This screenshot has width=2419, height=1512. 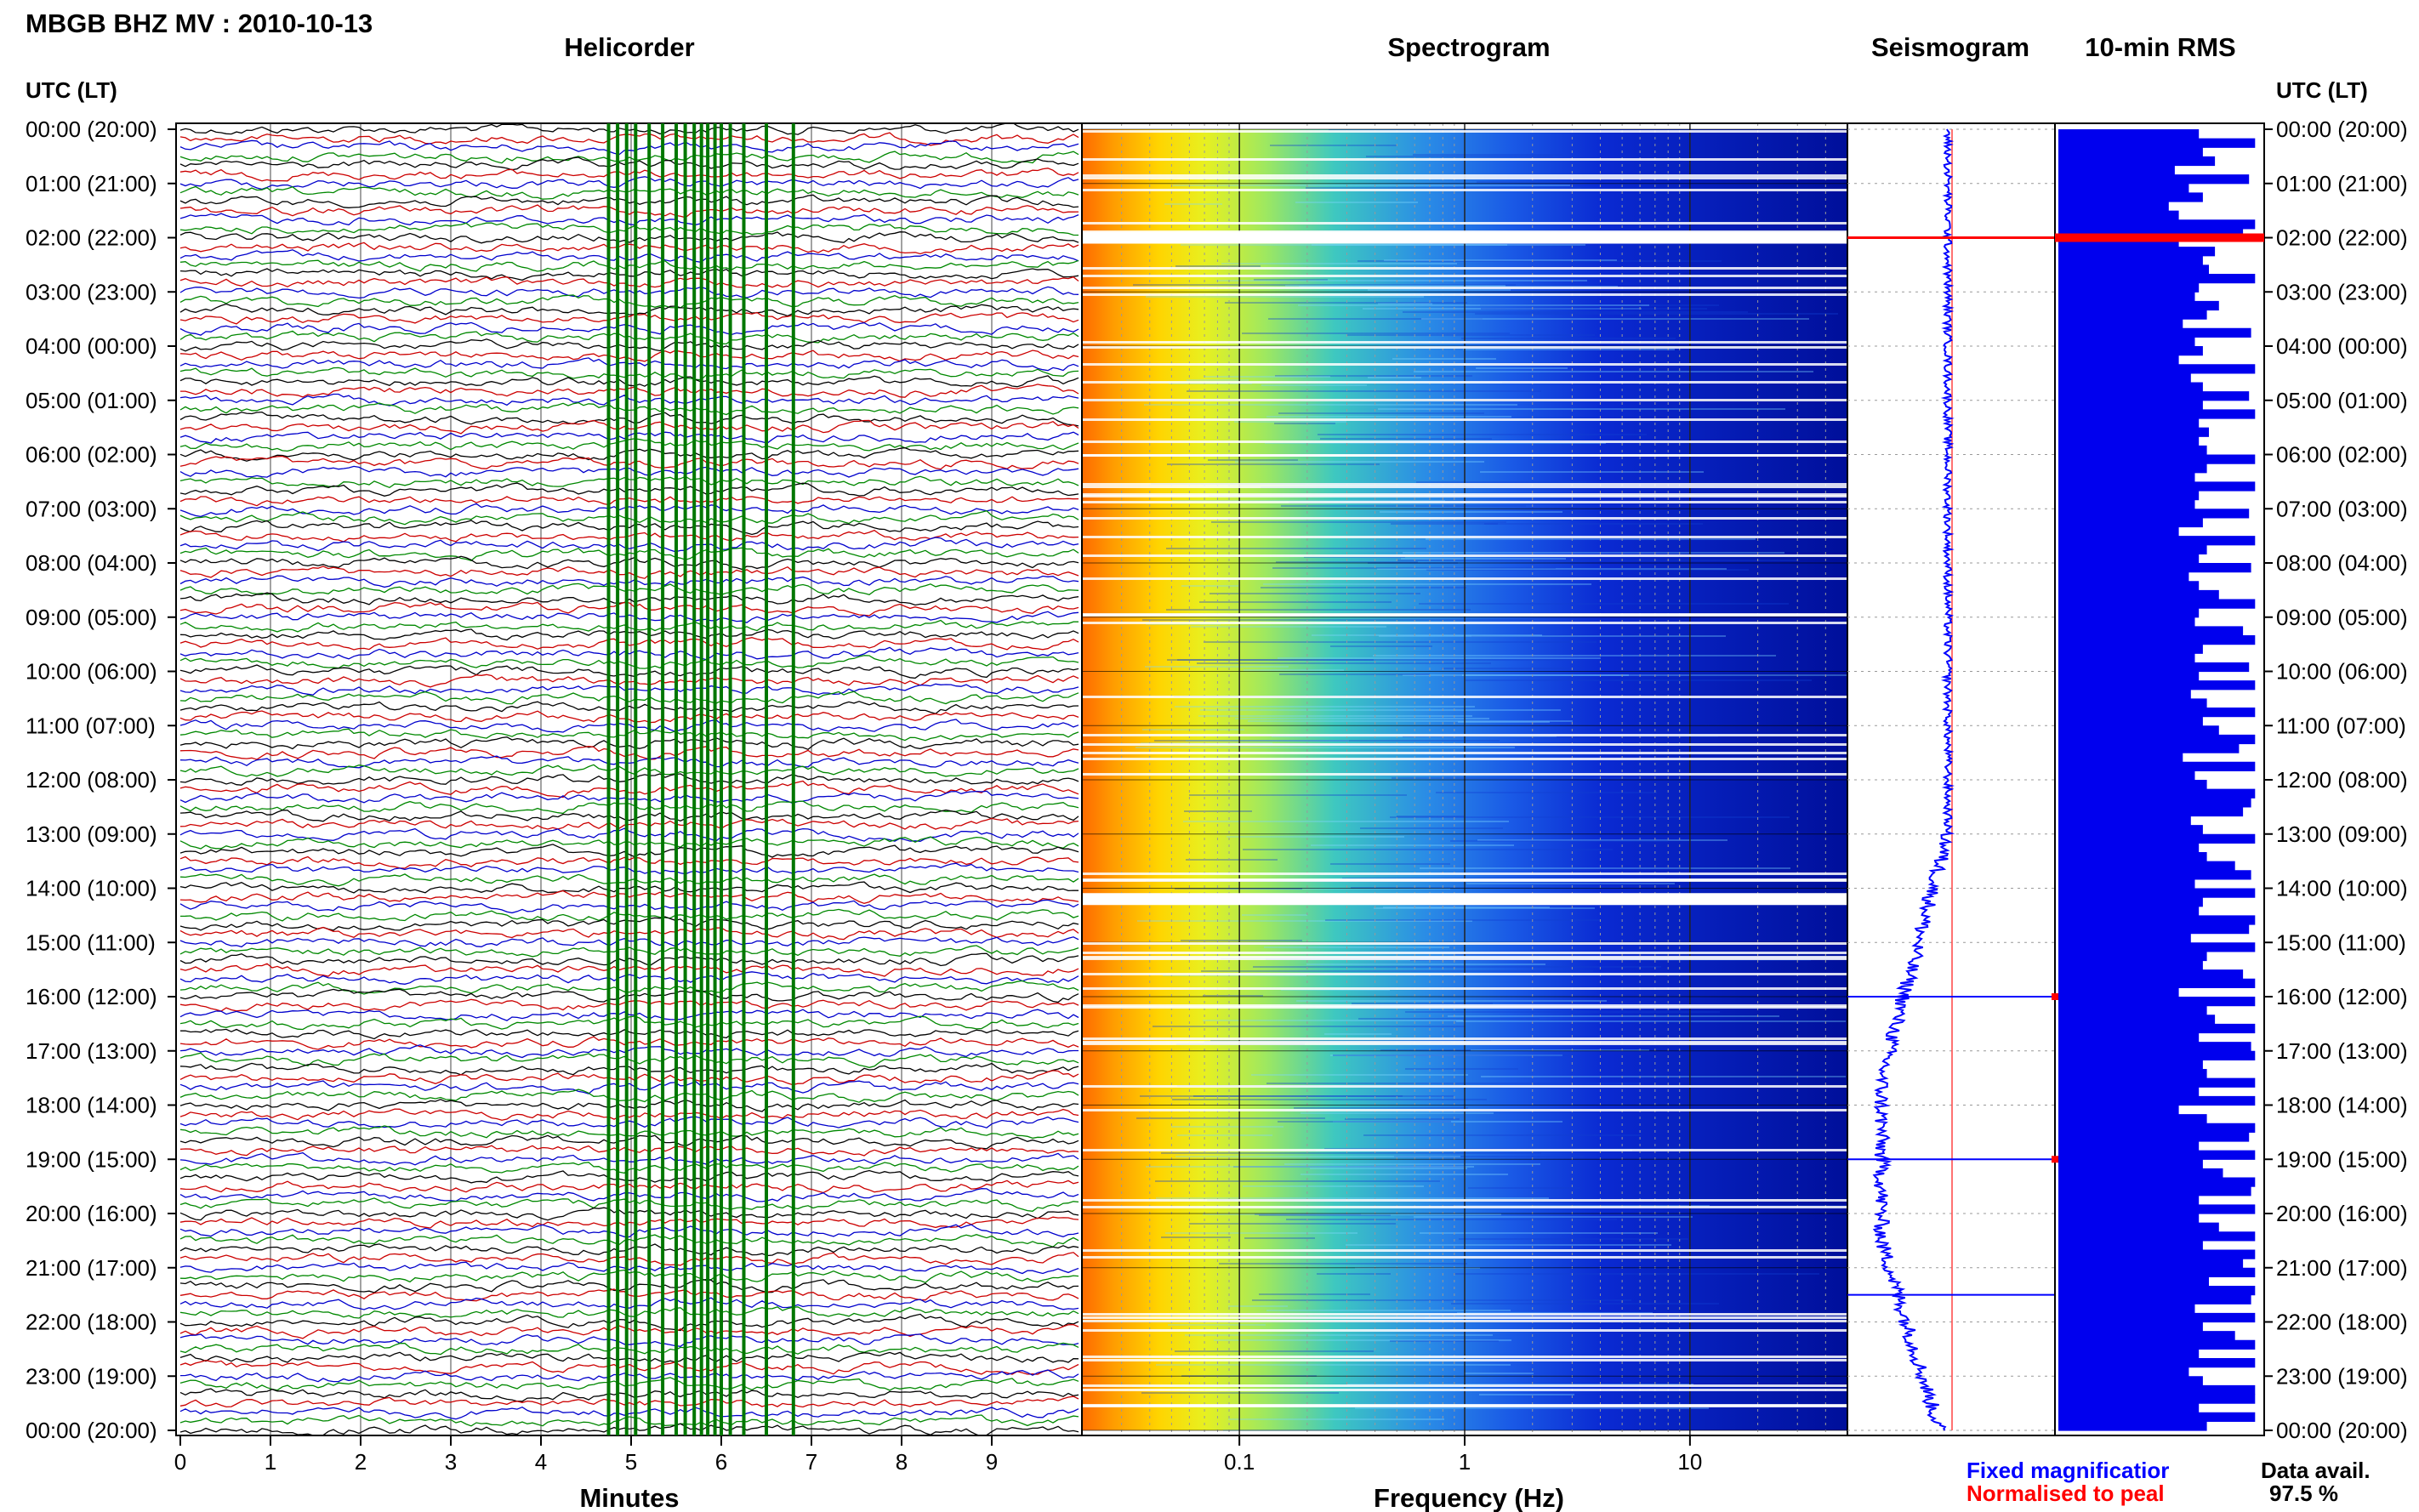 I want to click on left-time-tick: 19:00 (15:00), so click(x=91, y=1159).